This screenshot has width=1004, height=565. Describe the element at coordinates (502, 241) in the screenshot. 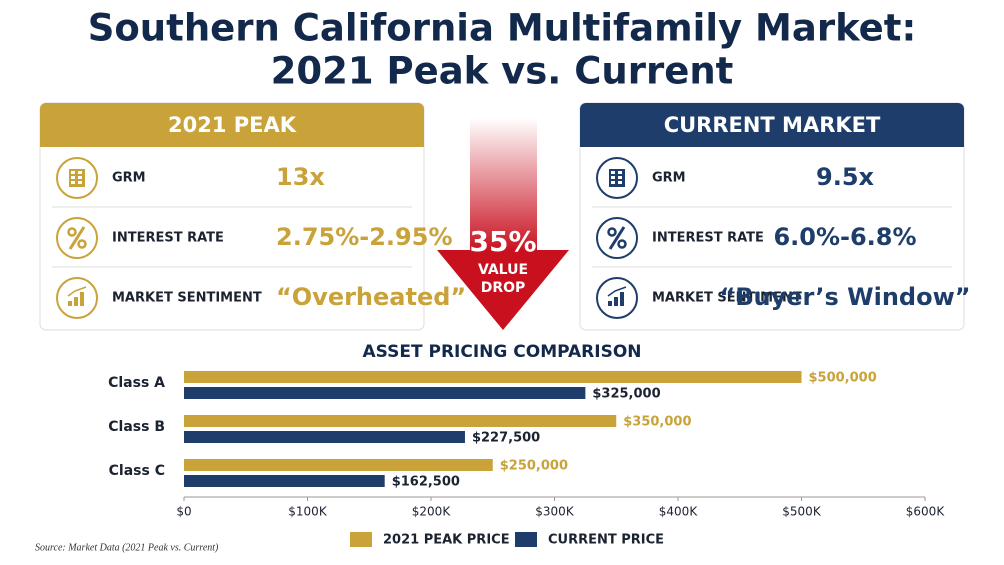

I see `drop-percent: 35%` at that location.